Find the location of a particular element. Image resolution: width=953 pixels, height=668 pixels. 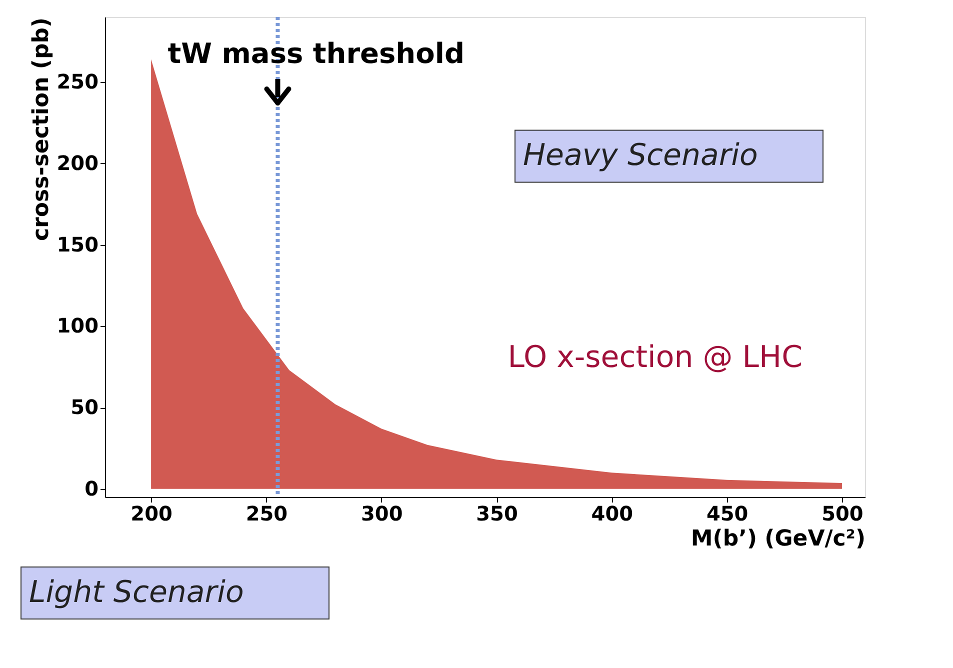

y-tick-label: 50 is located at coordinates (84, 407).